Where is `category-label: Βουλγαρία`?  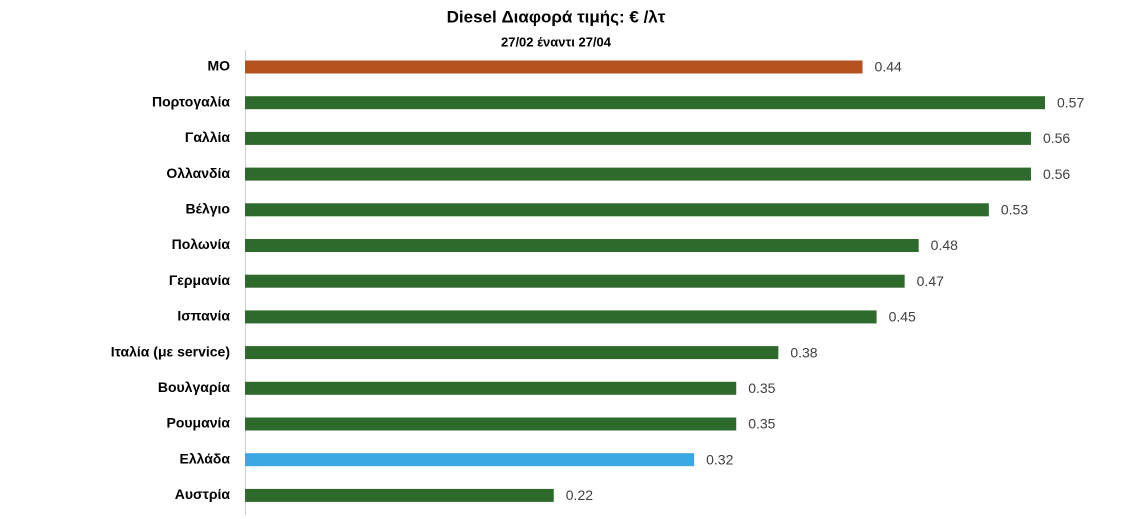
category-label: Βουλγαρία is located at coordinates (194, 387).